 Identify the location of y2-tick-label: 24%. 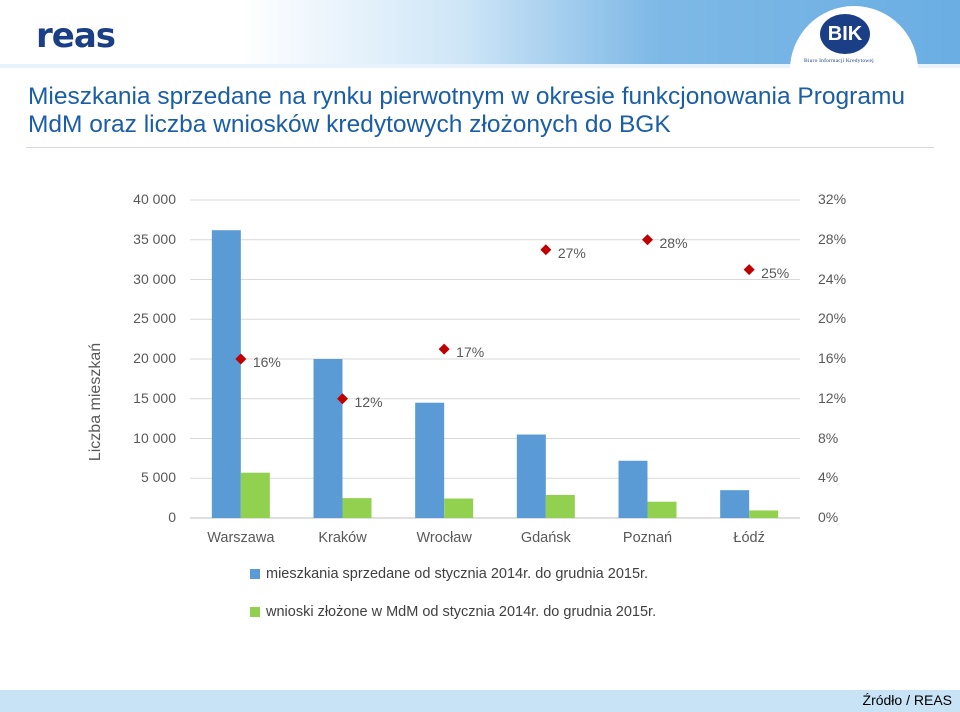
(832, 278).